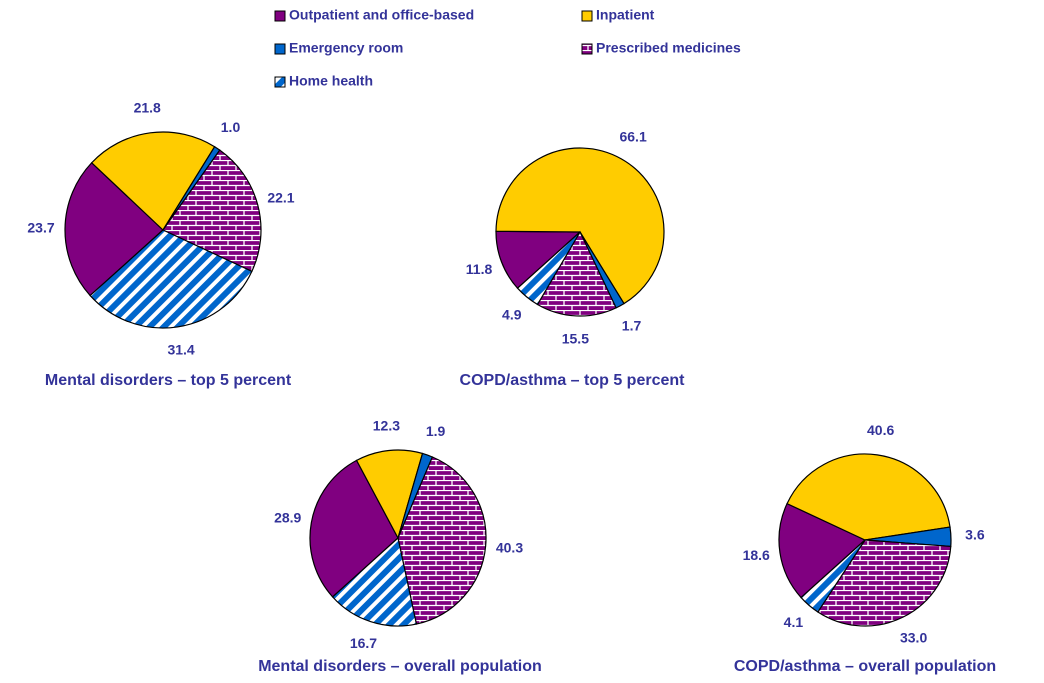 The height and width of the screenshot is (683, 1044). I want to click on data-label: 12.3, so click(386, 425).